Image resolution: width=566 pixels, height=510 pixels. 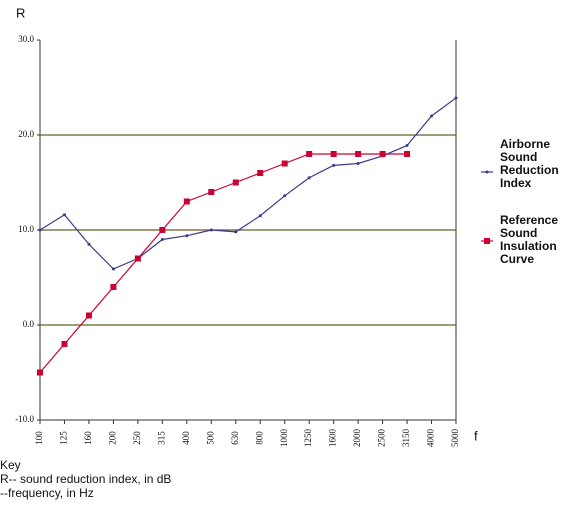 I want to click on legend-entry: Airborne Sound Reduction Index, so click(x=529, y=163).